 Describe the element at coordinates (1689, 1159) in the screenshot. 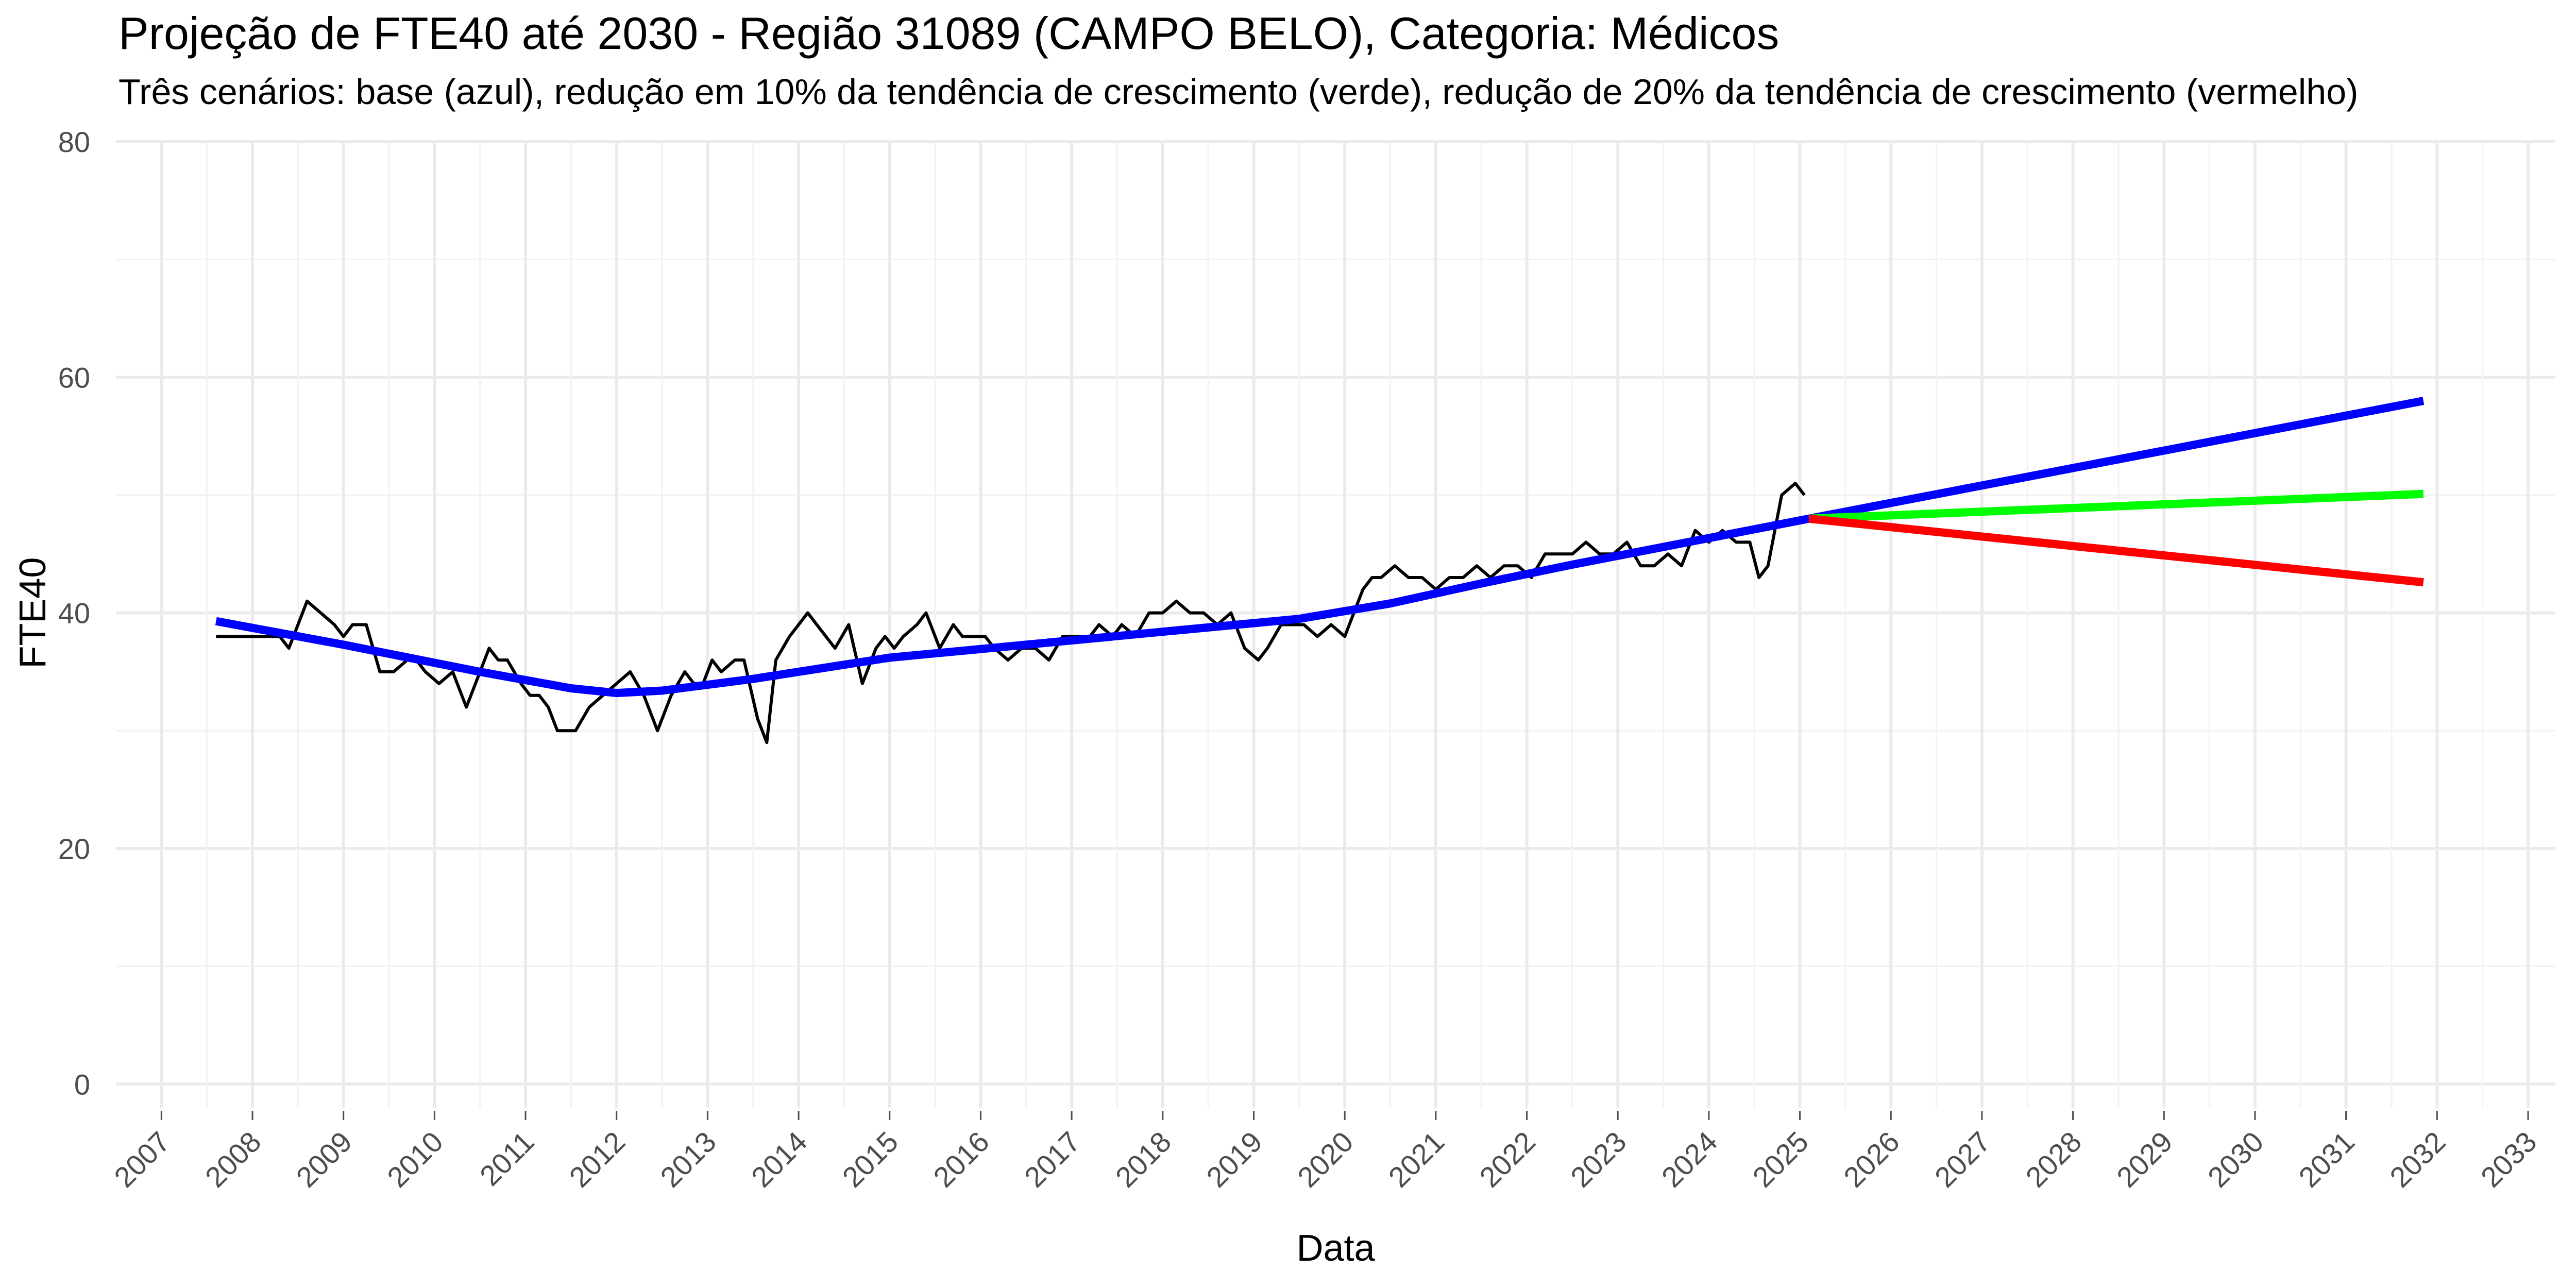

I see `x-tick-label: 2024` at that location.